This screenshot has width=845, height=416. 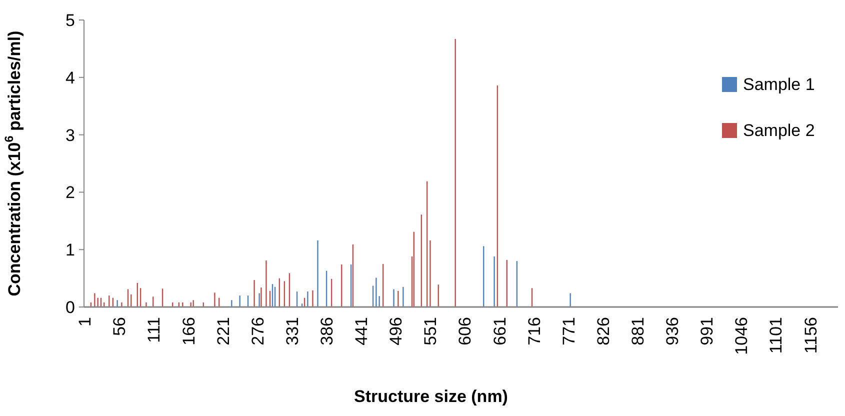 What do you see at coordinates (154, 330) in the screenshot?
I see `x-tick-label: 111` at bounding box center [154, 330].